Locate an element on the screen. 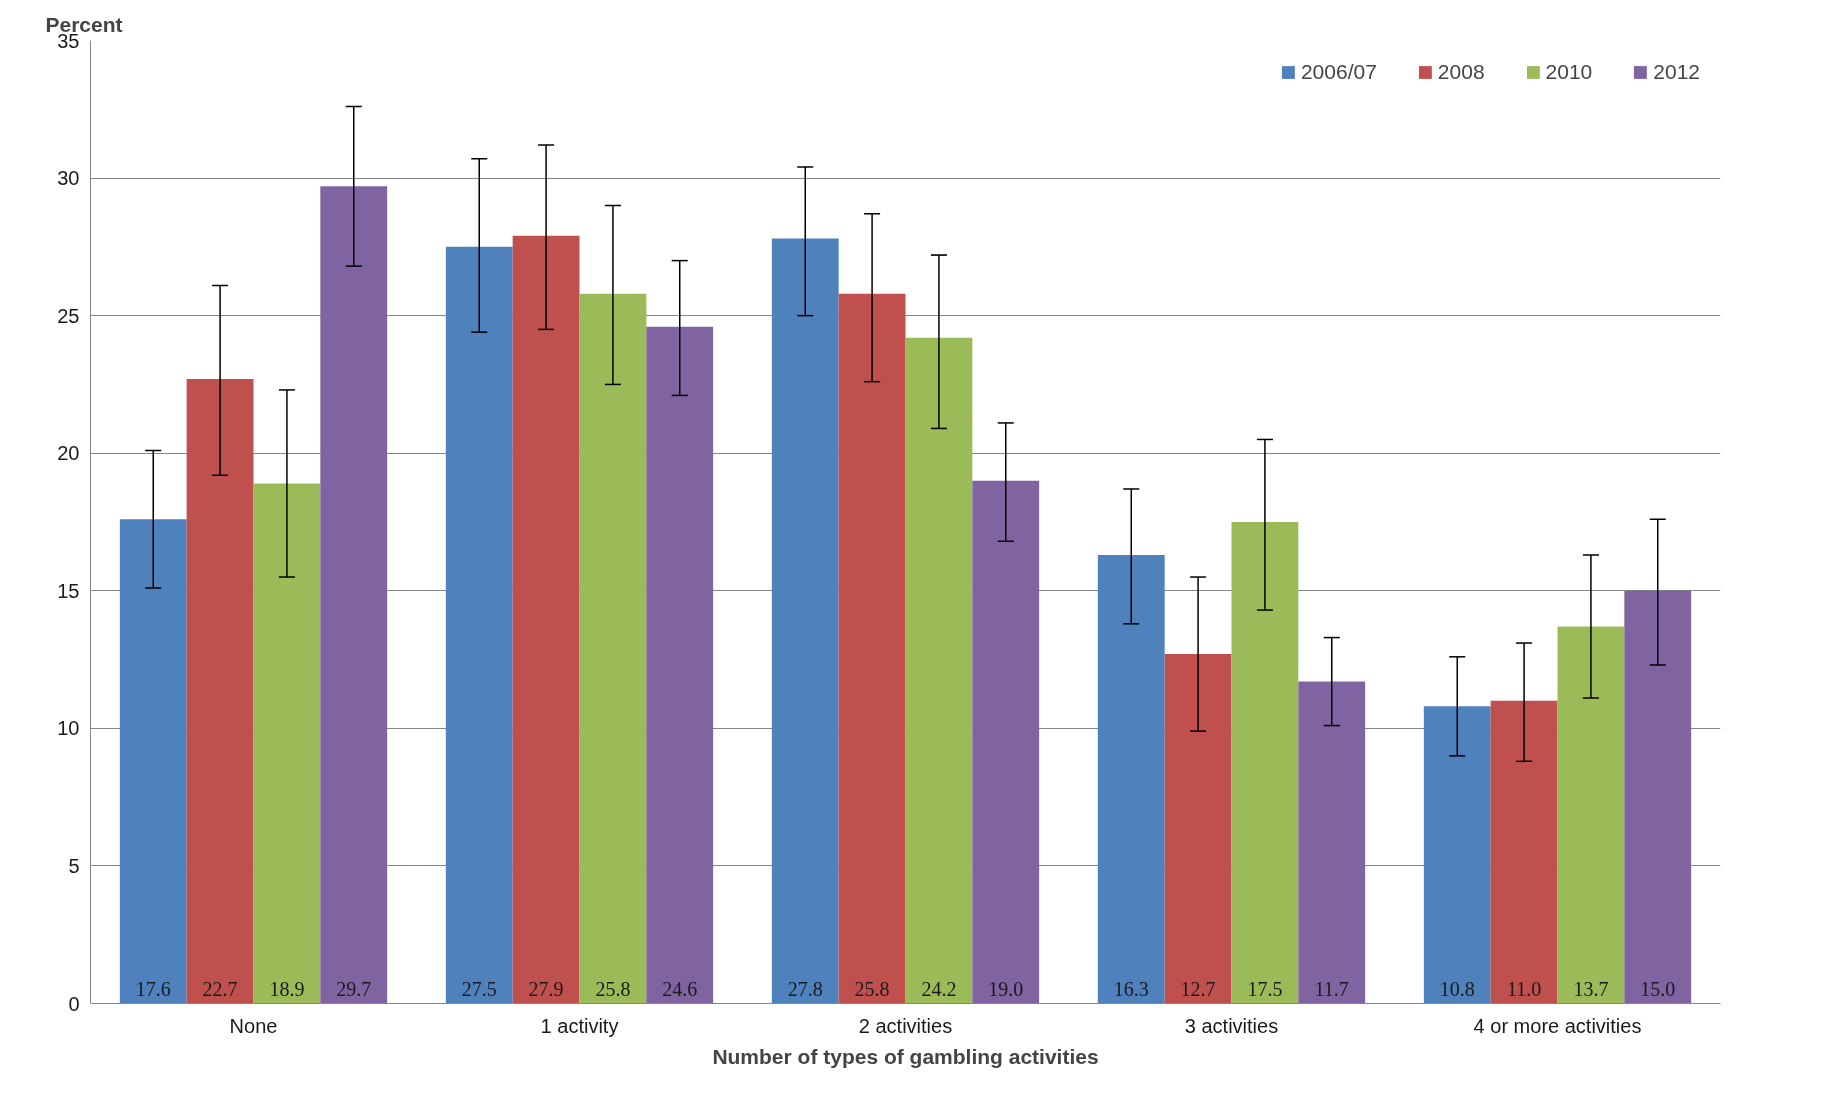 The height and width of the screenshot is (1093, 1829). data-label: 27.5 is located at coordinates (479, 988).